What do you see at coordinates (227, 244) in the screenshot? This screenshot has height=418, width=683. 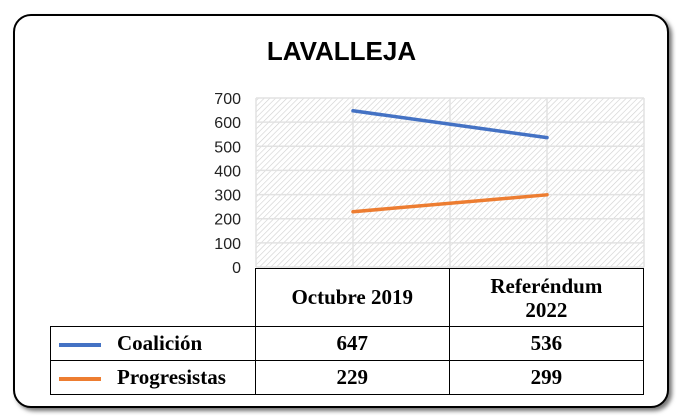 I see `y-tick-label: 100` at bounding box center [227, 244].